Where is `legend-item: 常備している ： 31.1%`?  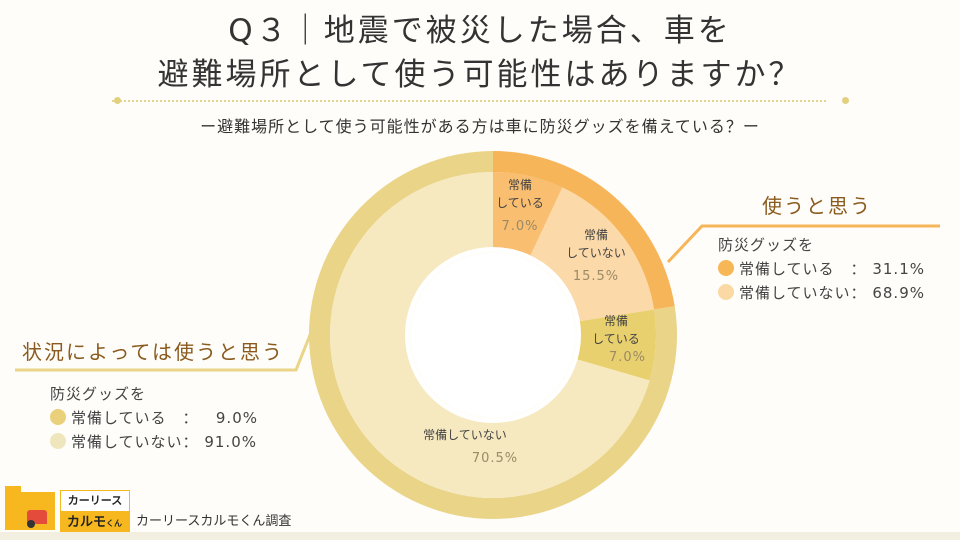
legend-item: 常備している ： 31.1% is located at coordinates (821, 269).